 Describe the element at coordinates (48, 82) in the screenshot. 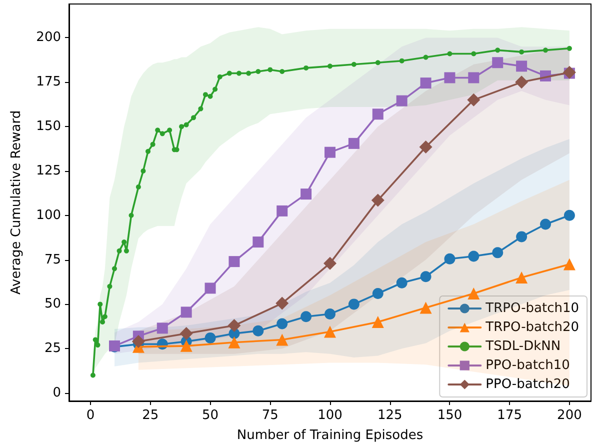

I see `y-tick-label: 175` at that location.